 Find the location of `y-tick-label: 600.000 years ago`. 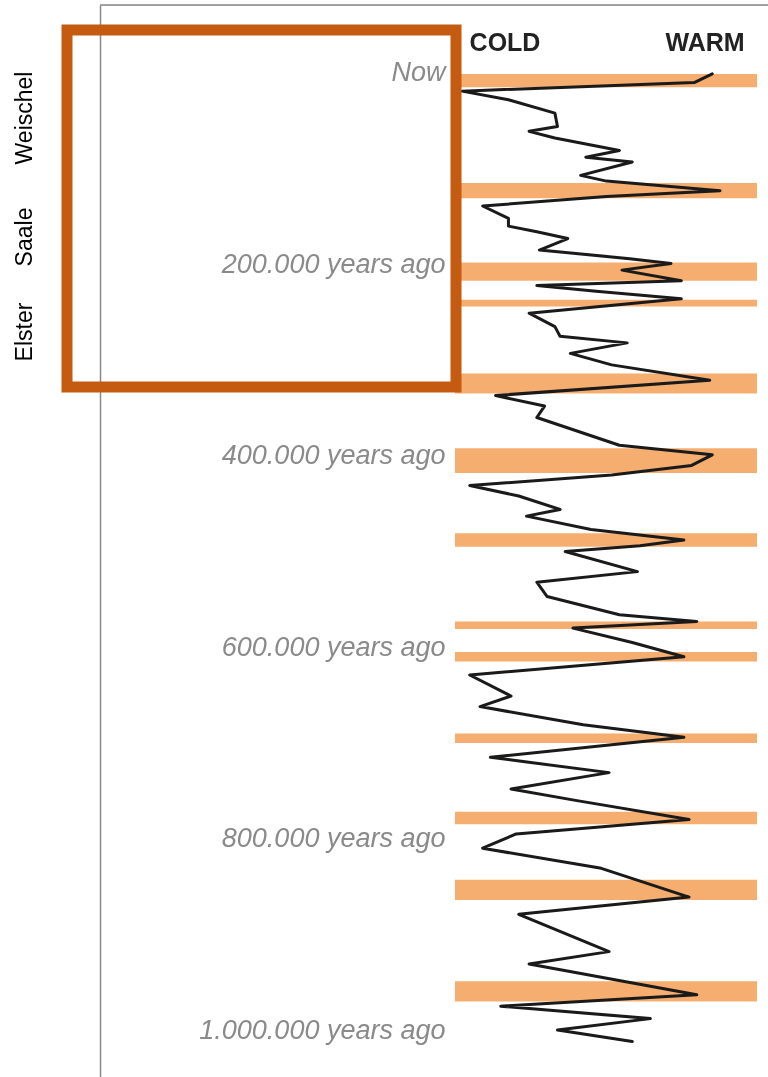

y-tick-label: 600.000 years ago is located at coordinates (333, 646).